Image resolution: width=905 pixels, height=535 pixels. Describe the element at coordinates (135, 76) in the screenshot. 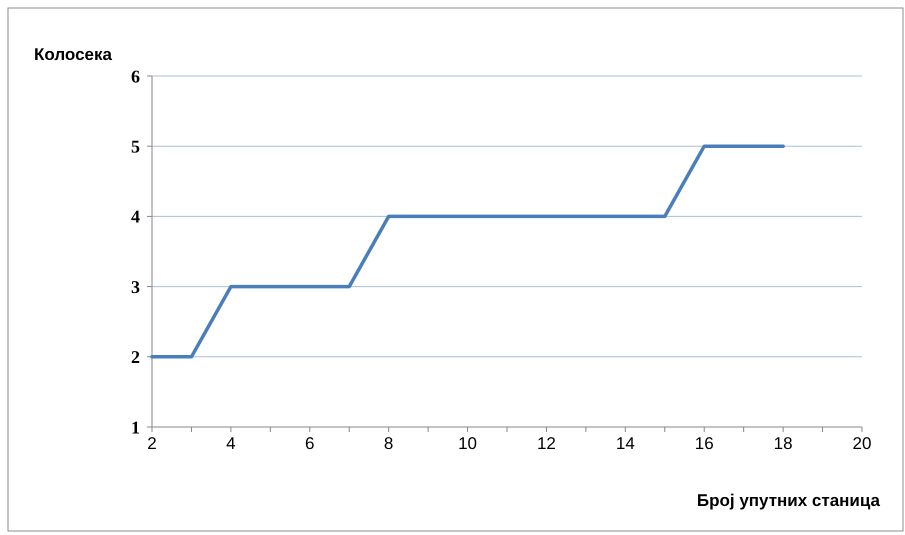

I see `y-tick-label: 6` at that location.